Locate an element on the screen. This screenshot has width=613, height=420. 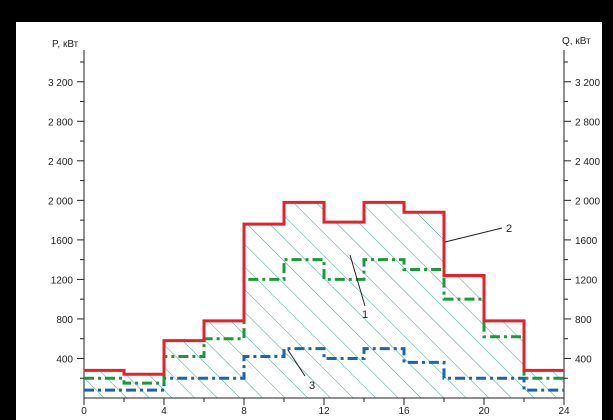
left-y-tick-label: 2 800 is located at coordinates (60, 122).